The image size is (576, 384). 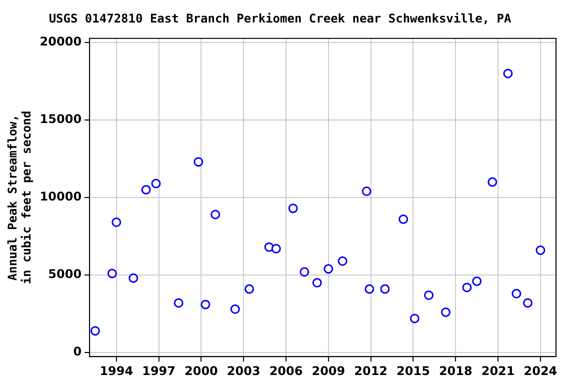 I want to click on x-tick-label: 2021, so click(x=498, y=371).